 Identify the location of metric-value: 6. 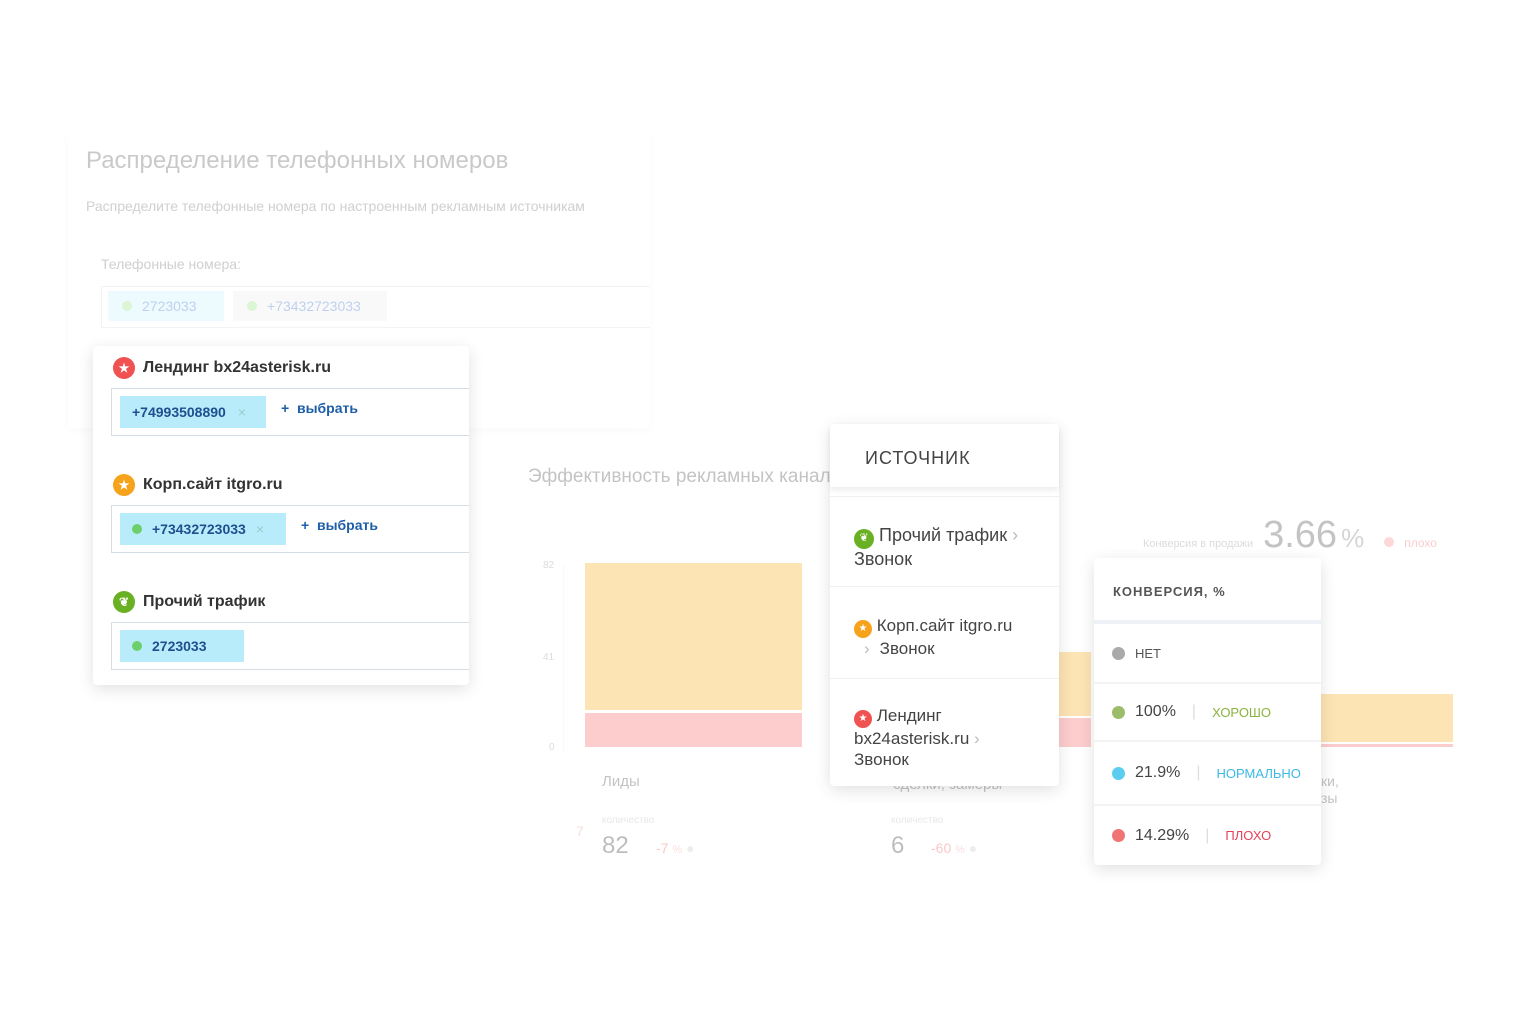
(898, 845).